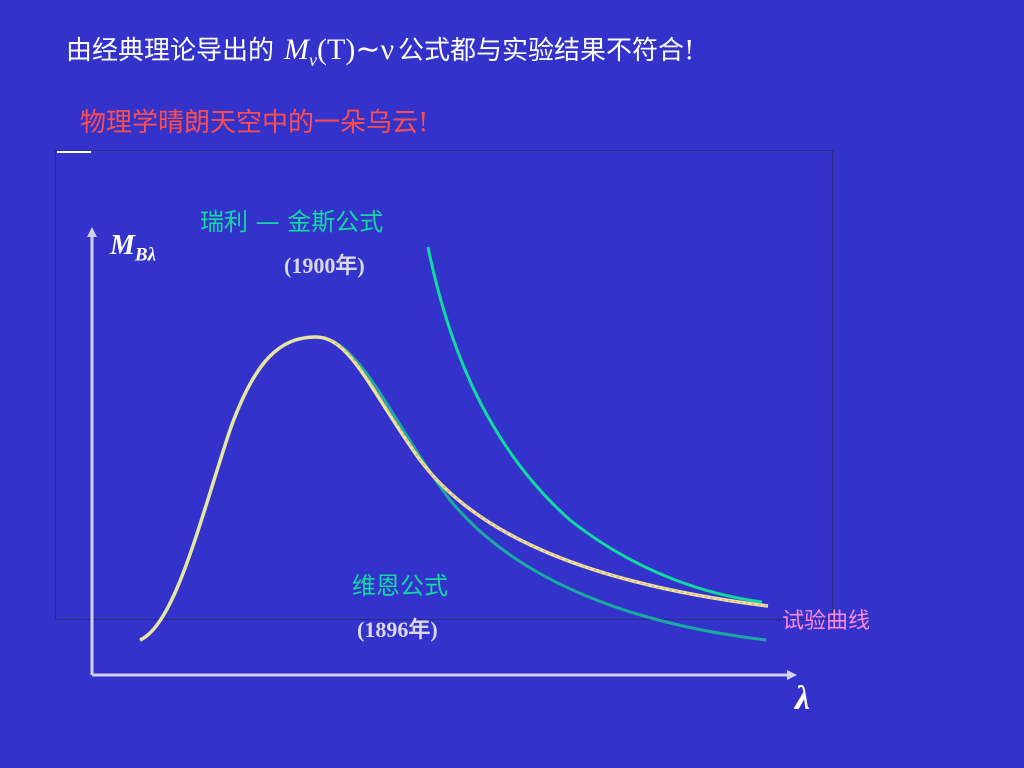 This screenshot has height=768, width=1024. I want to click on title-formula: Mν(T)∼ν, so click(339, 51).